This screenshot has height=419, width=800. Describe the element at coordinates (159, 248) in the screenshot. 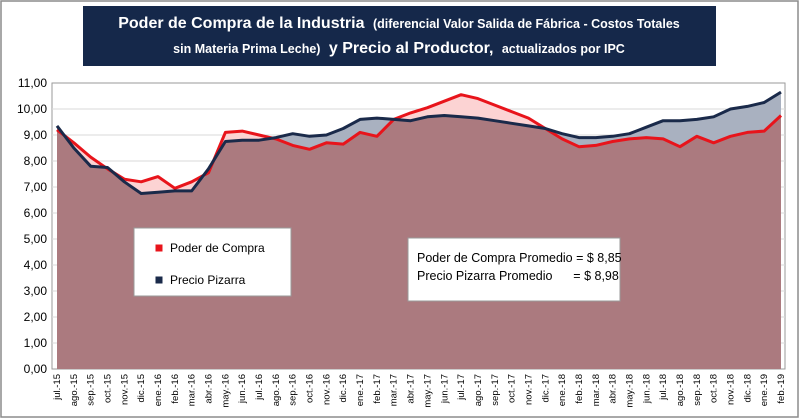

I see `legend-swatch-poder` at that location.